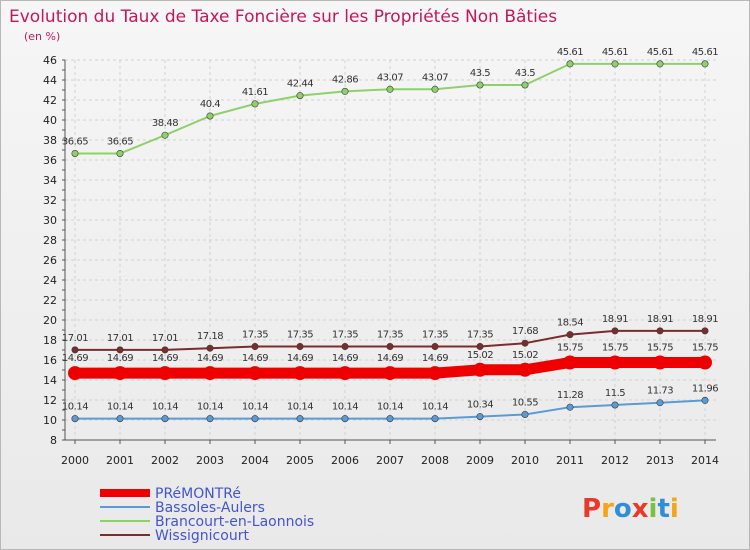 The image size is (750, 550). Describe the element at coordinates (210, 336) in the screenshot. I see `data-label: 17.18` at that location.